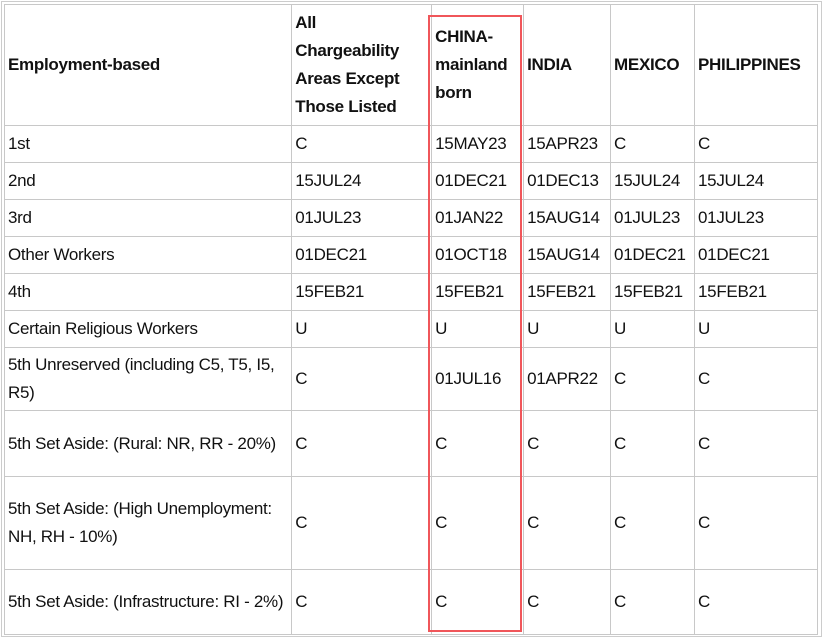 The image size is (822, 638). What do you see at coordinates (148, 181) in the screenshot?
I see `row-category: 2nd` at bounding box center [148, 181].